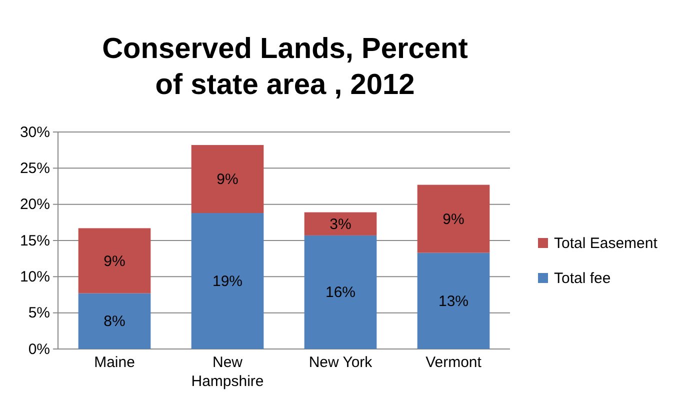  I want to click on y-tick-label: 5%, so click(39, 313).